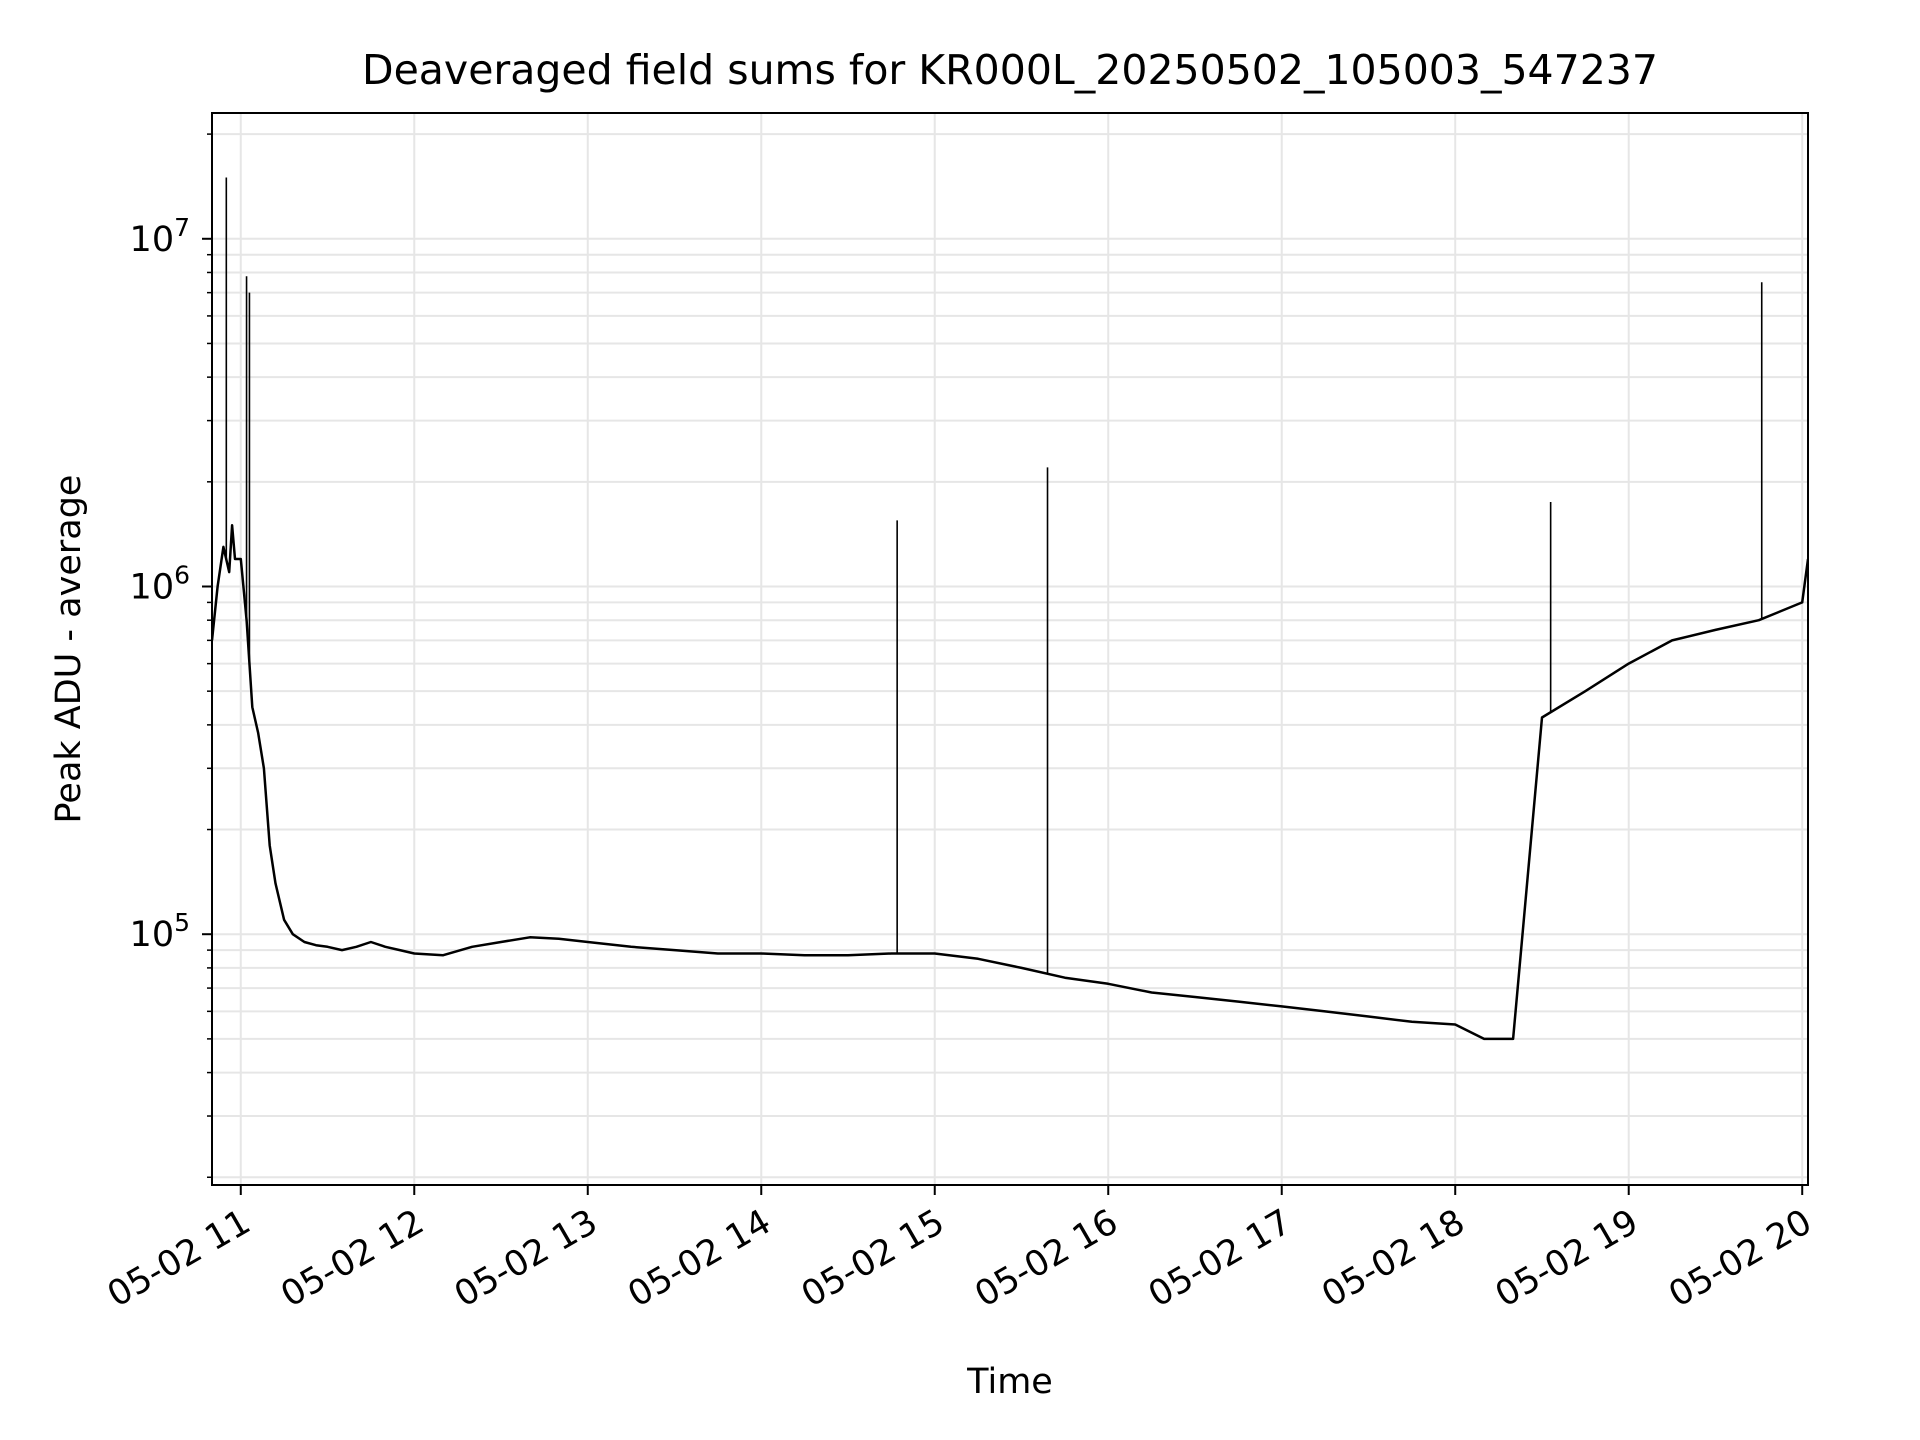  Describe the element at coordinates (1009, 1382) in the screenshot. I see `x-axis-label: Time` at that location.